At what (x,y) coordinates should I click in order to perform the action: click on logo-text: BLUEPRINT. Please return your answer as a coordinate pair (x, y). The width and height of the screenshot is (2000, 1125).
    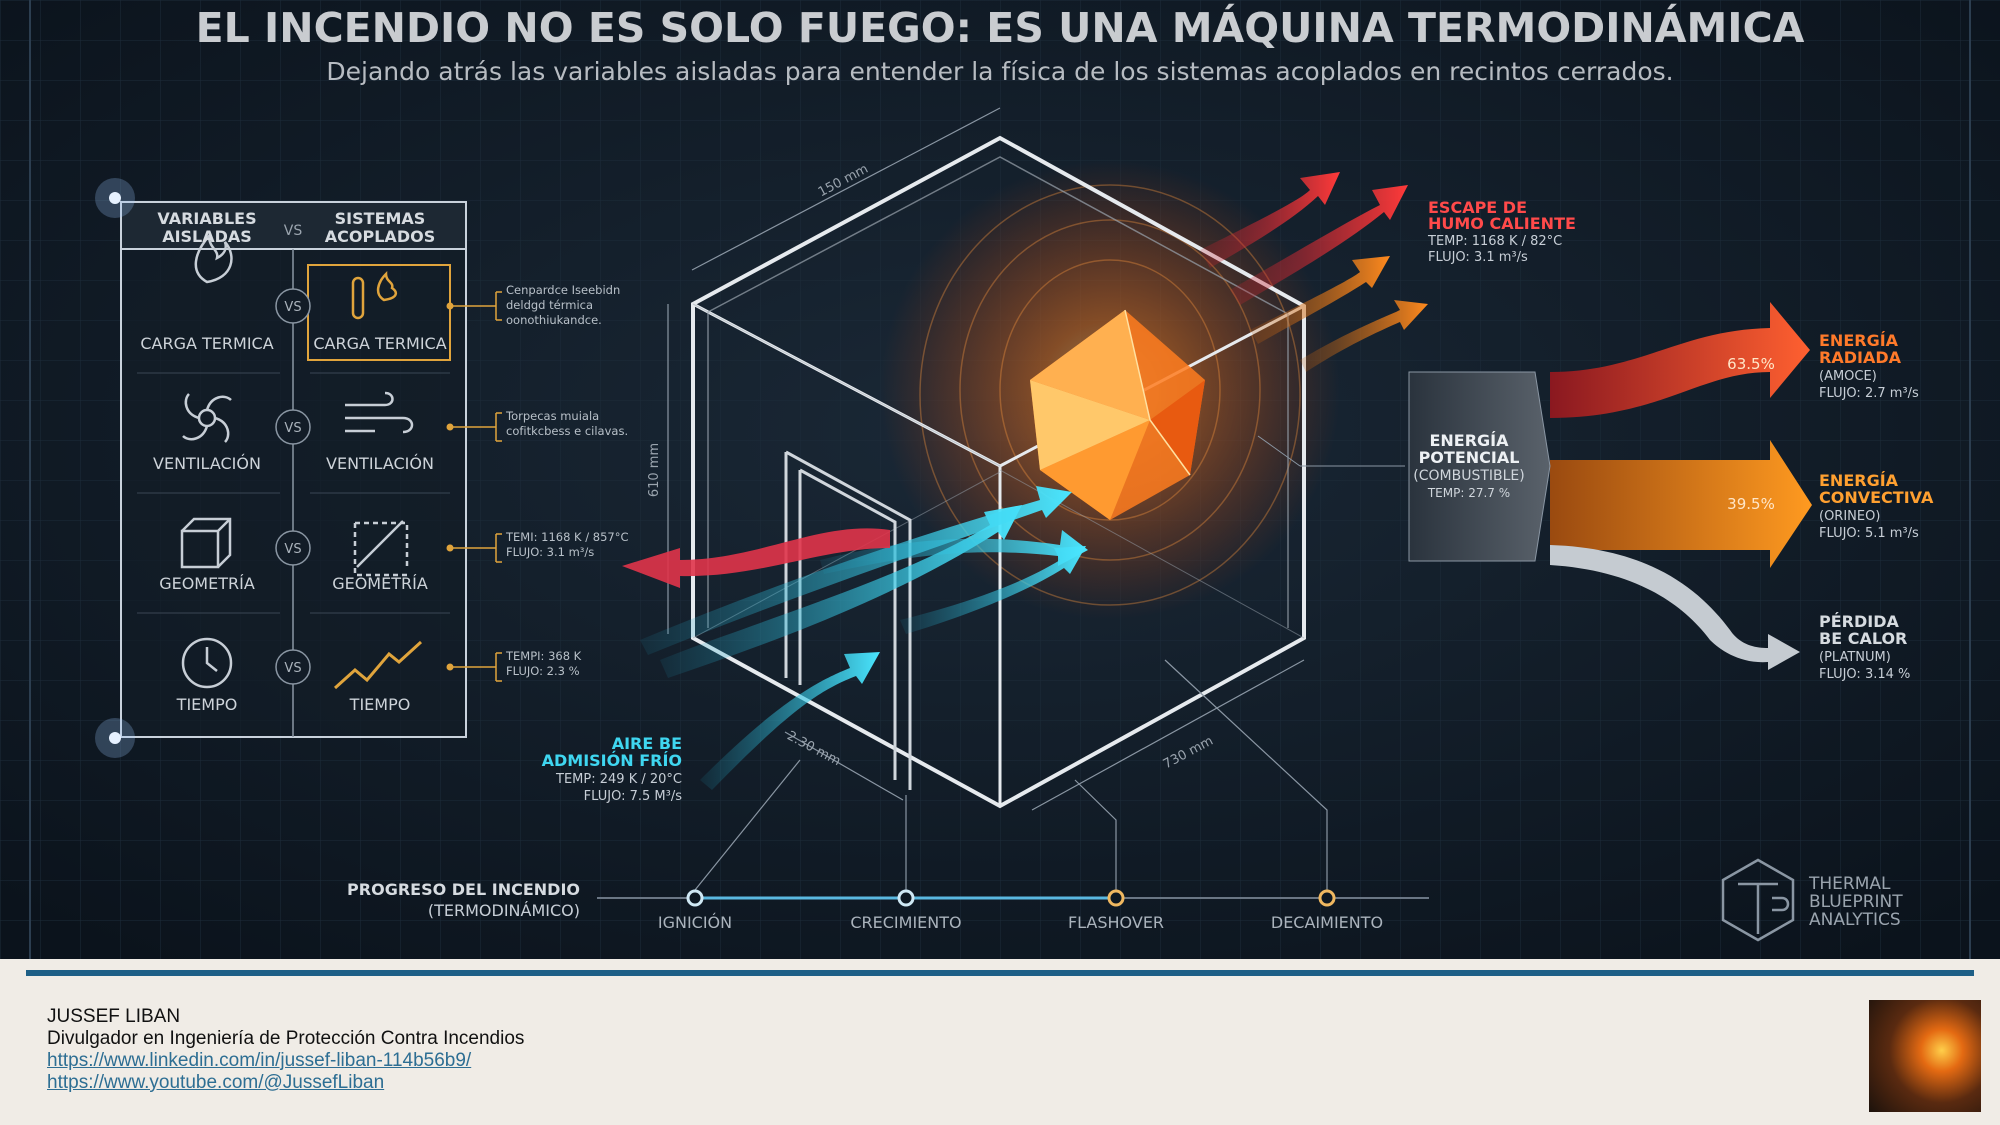
    Looking at the image, I should click on (1856, 902).